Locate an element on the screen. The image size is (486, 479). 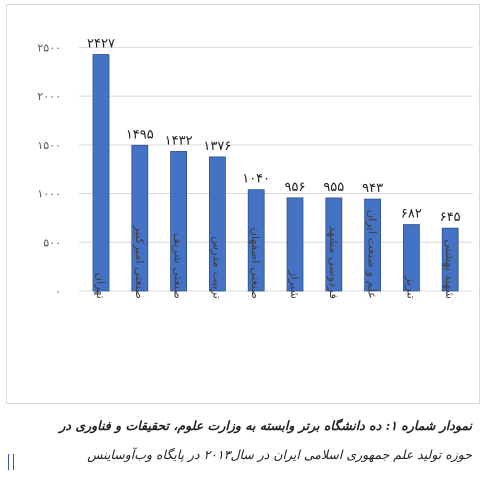
corner-marks is located at coordinates (13, 463).